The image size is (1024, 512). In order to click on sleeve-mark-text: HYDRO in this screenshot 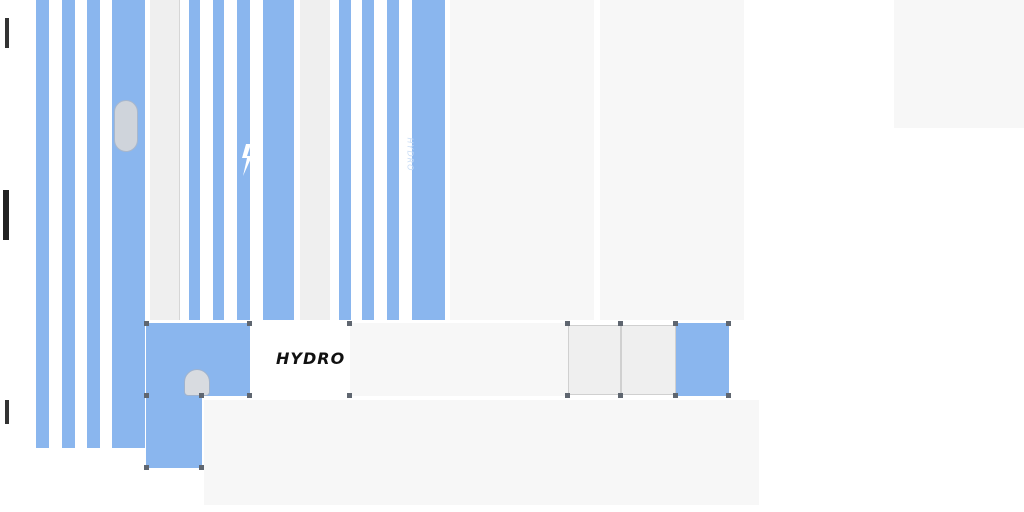, I will do `click(410, 154)`.